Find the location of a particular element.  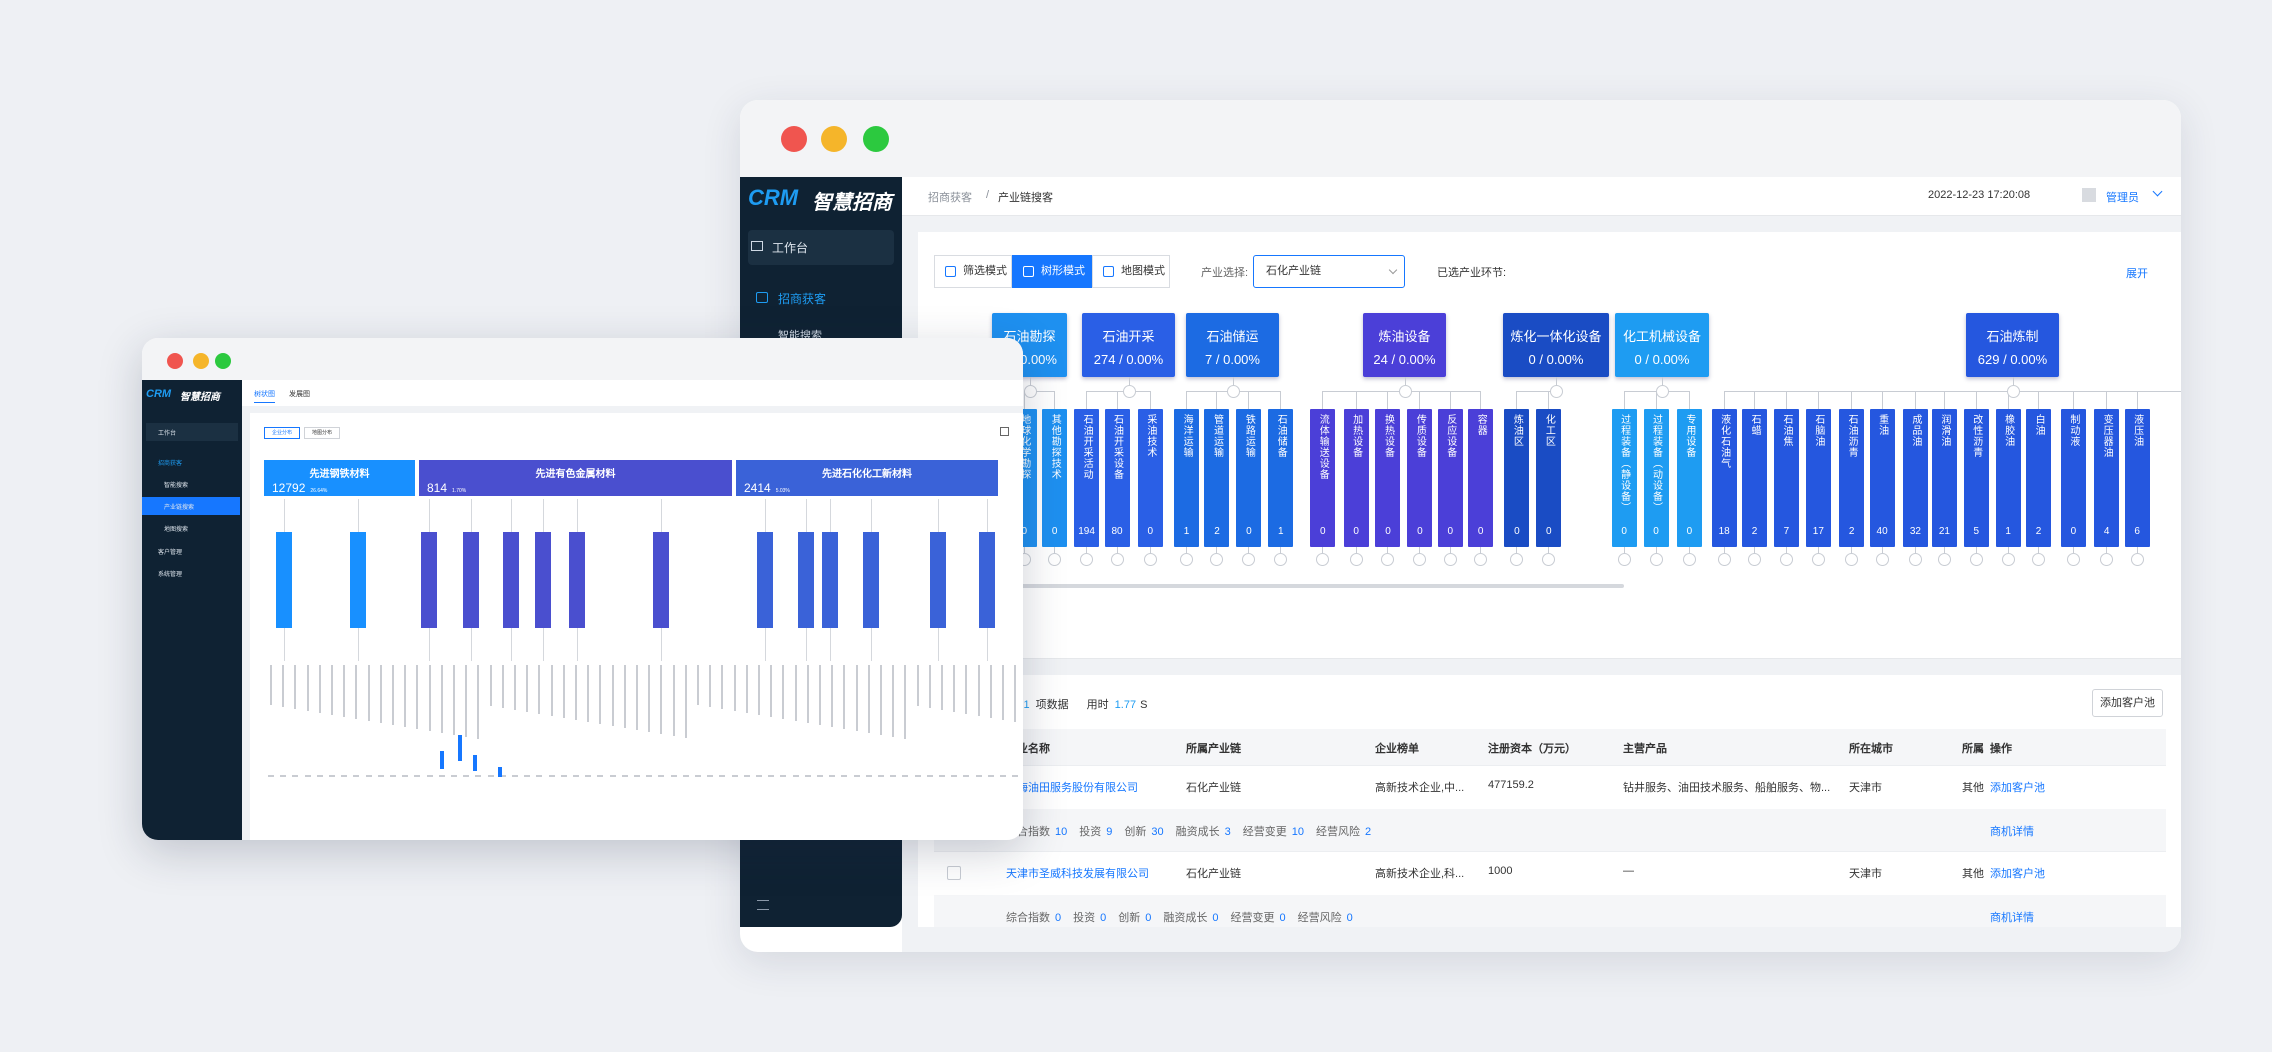

mode-button: 地图模式 is located at coordinates (1131, 271).